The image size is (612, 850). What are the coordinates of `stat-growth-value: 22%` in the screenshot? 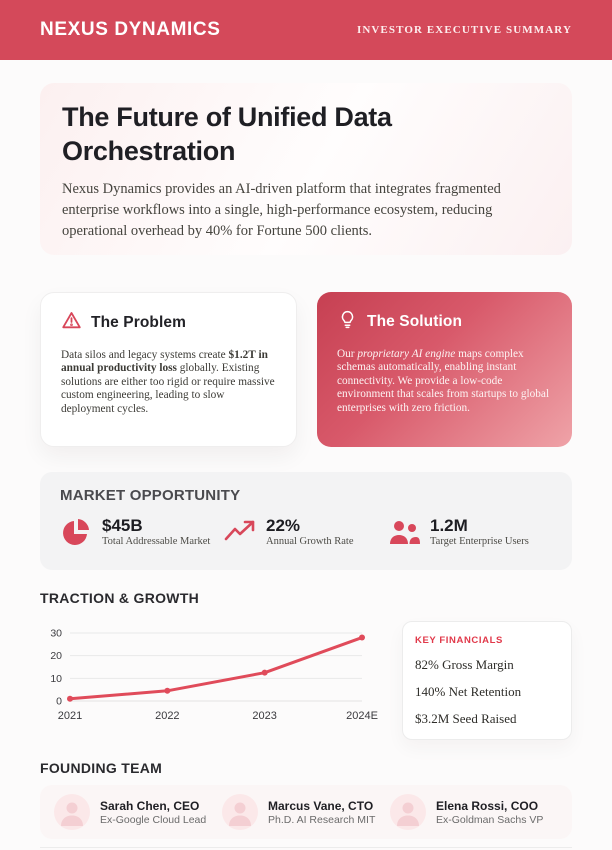 It's located at (283, 525).